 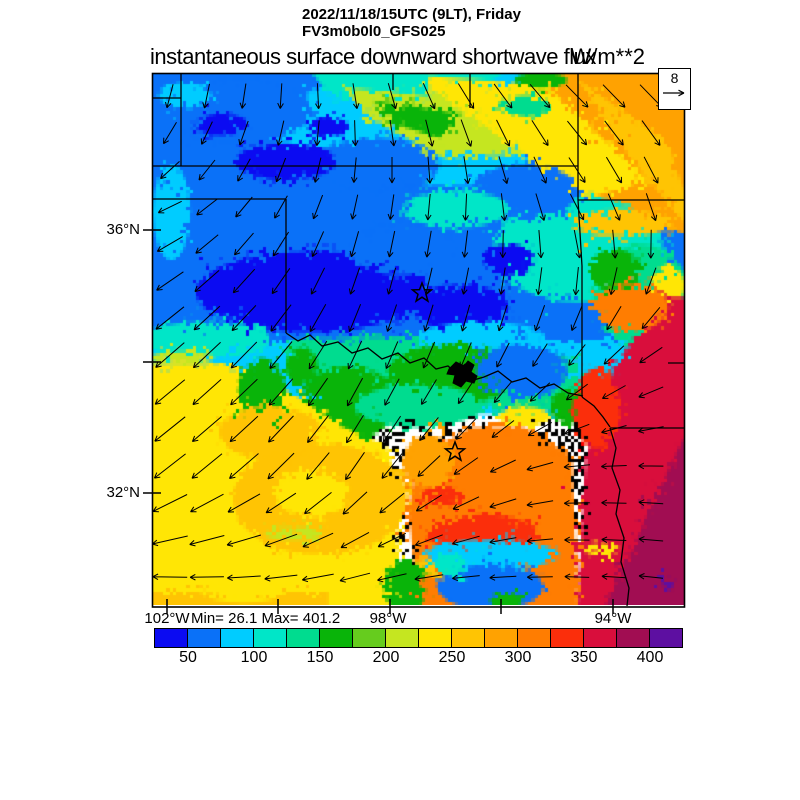 I want to click on colorbar-tick-label: 350, so click(x=584, y=657).